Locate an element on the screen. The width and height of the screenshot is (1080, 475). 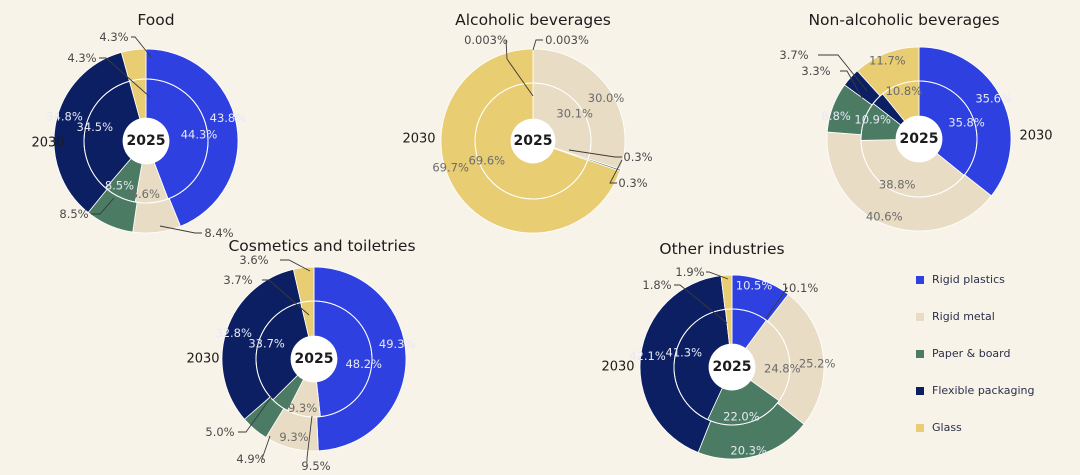
callout-value-label: 1.9% is located at coordinates (689, 272).